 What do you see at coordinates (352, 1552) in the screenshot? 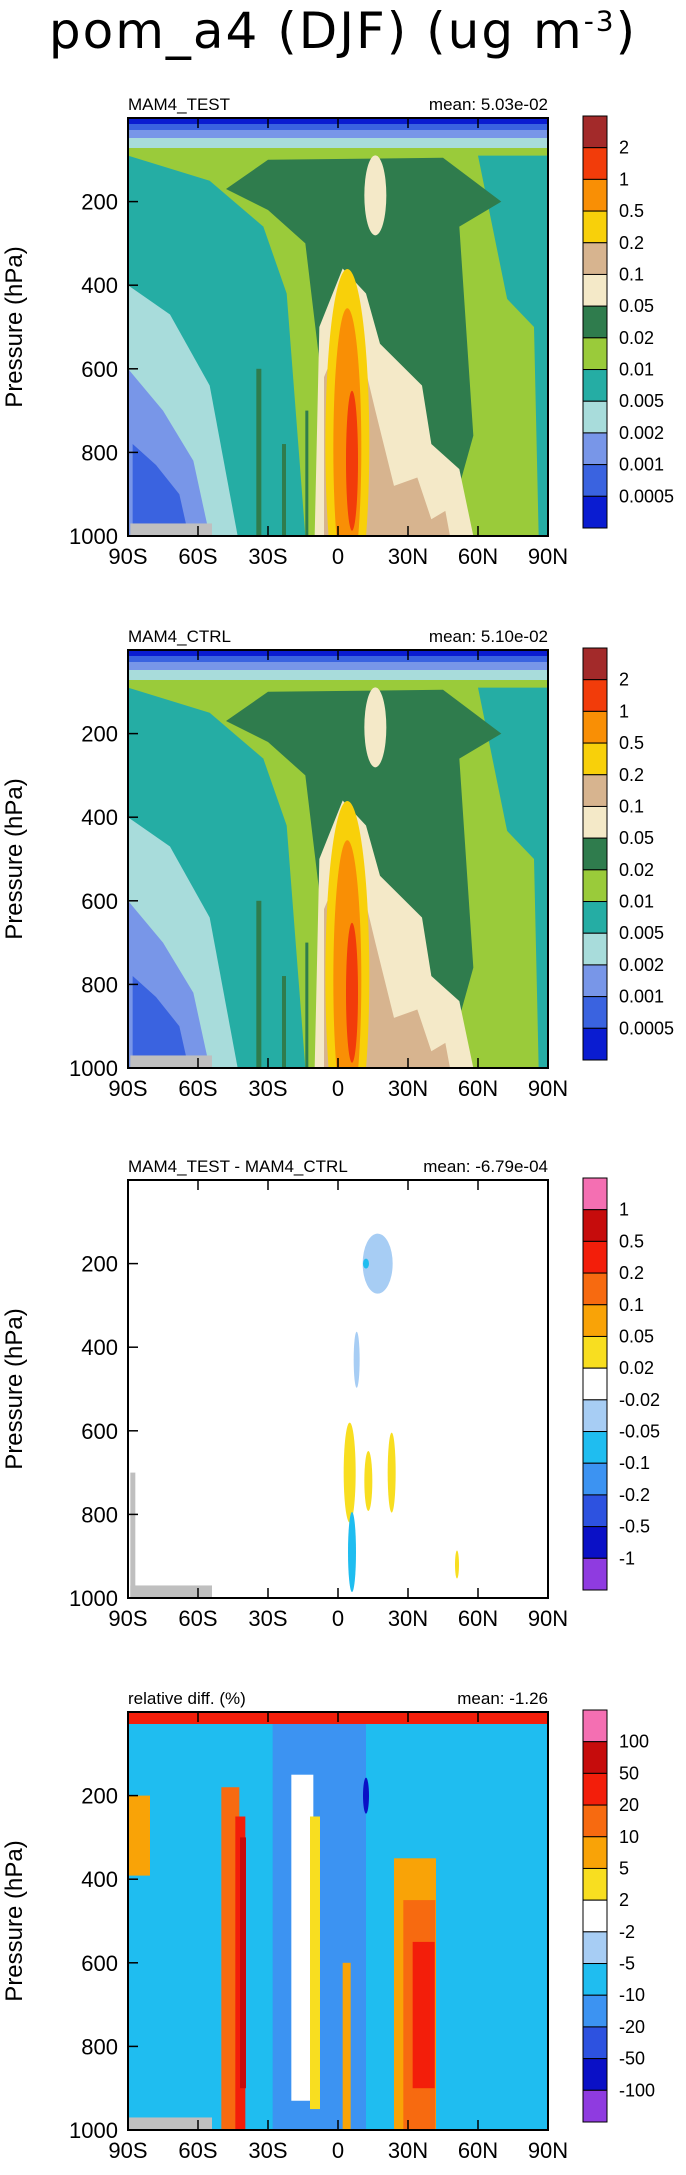
I see `anomaly-neg-lower` at bounding box center [352, 1552].